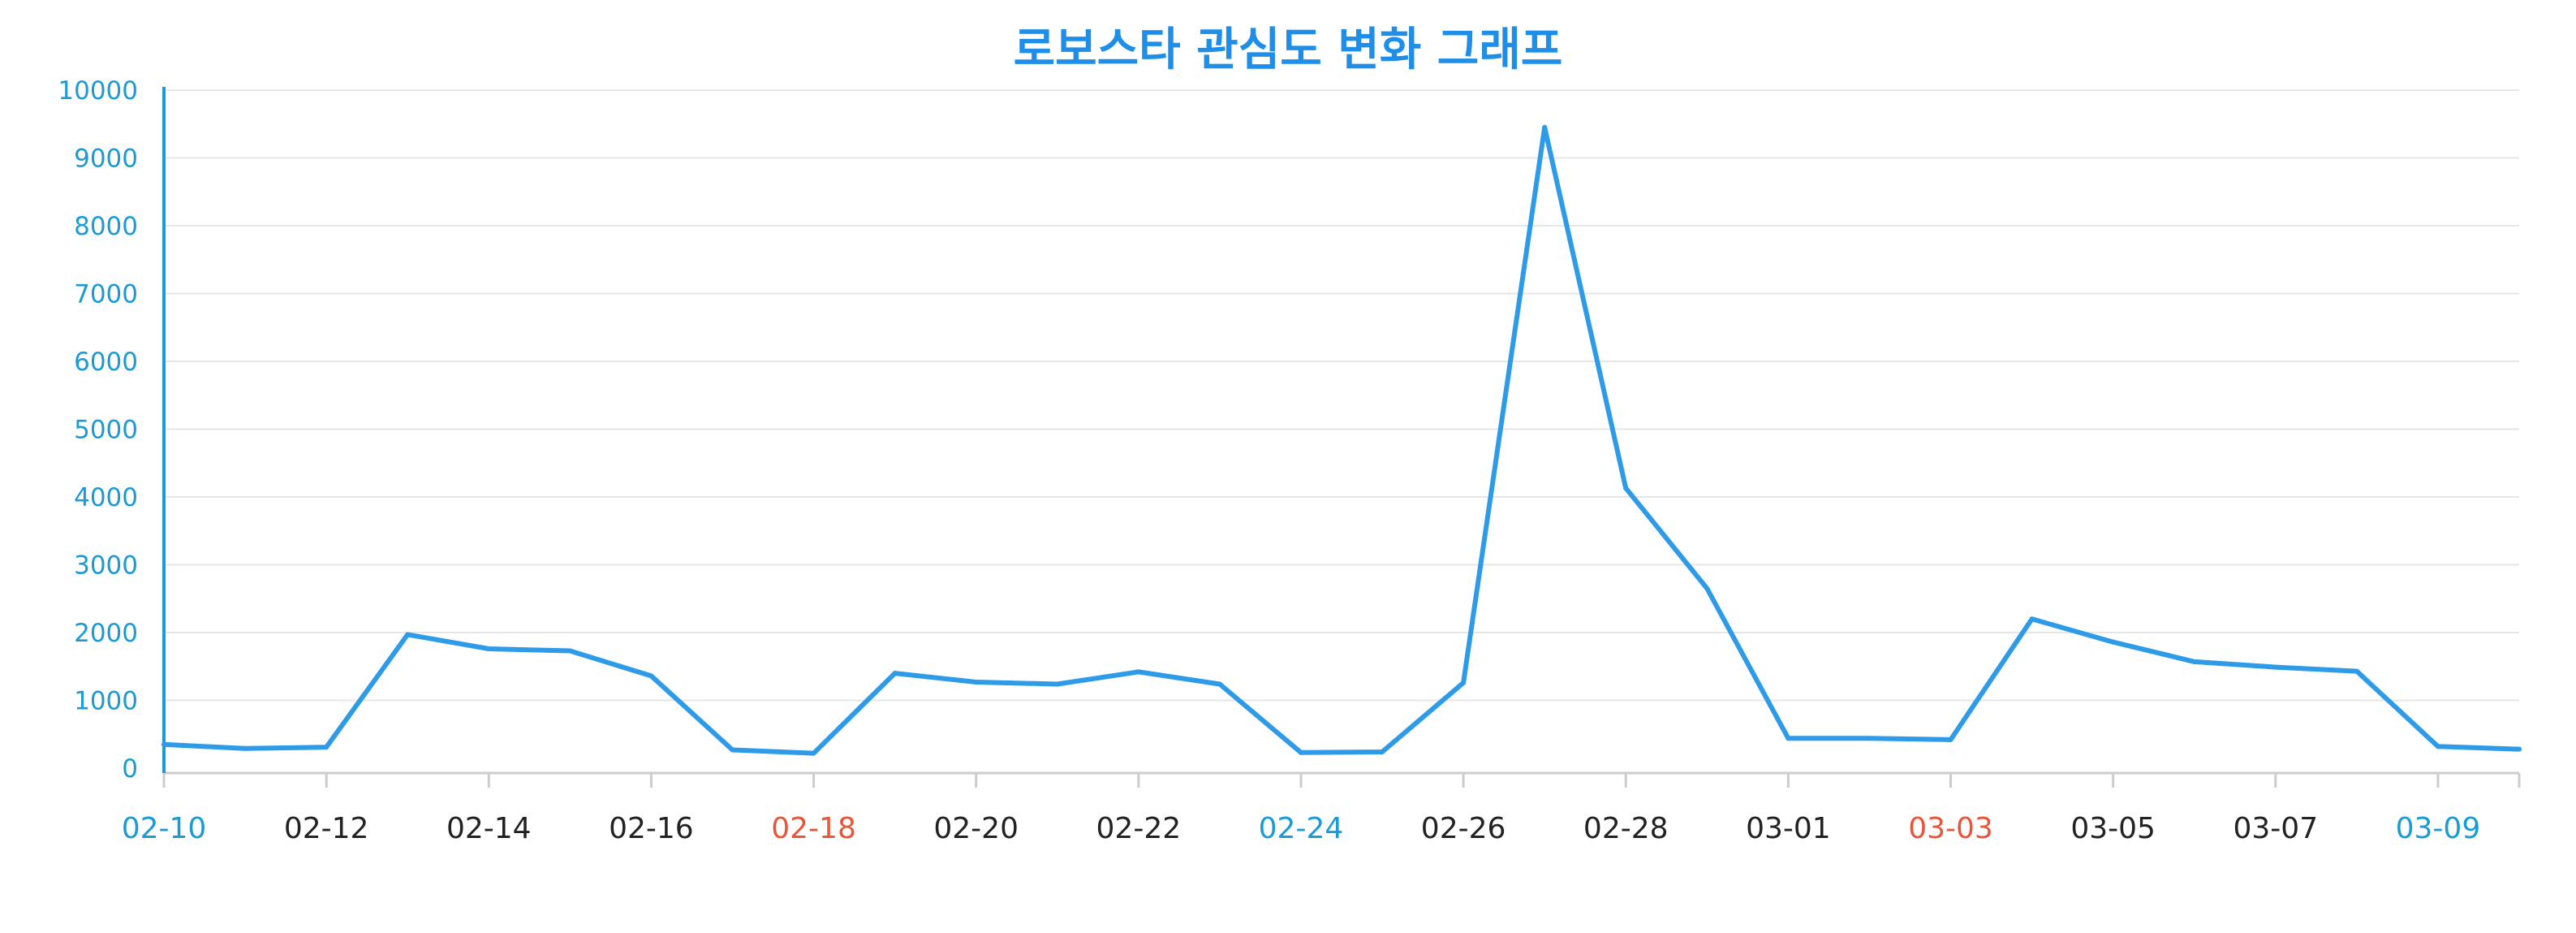 The height and width of the screenshot is (933, 2576). What do you see at coordinates (2276, 828) in the screenshot?
I see `x-tick-label: 03-07` at bounding box center [2276, 828].